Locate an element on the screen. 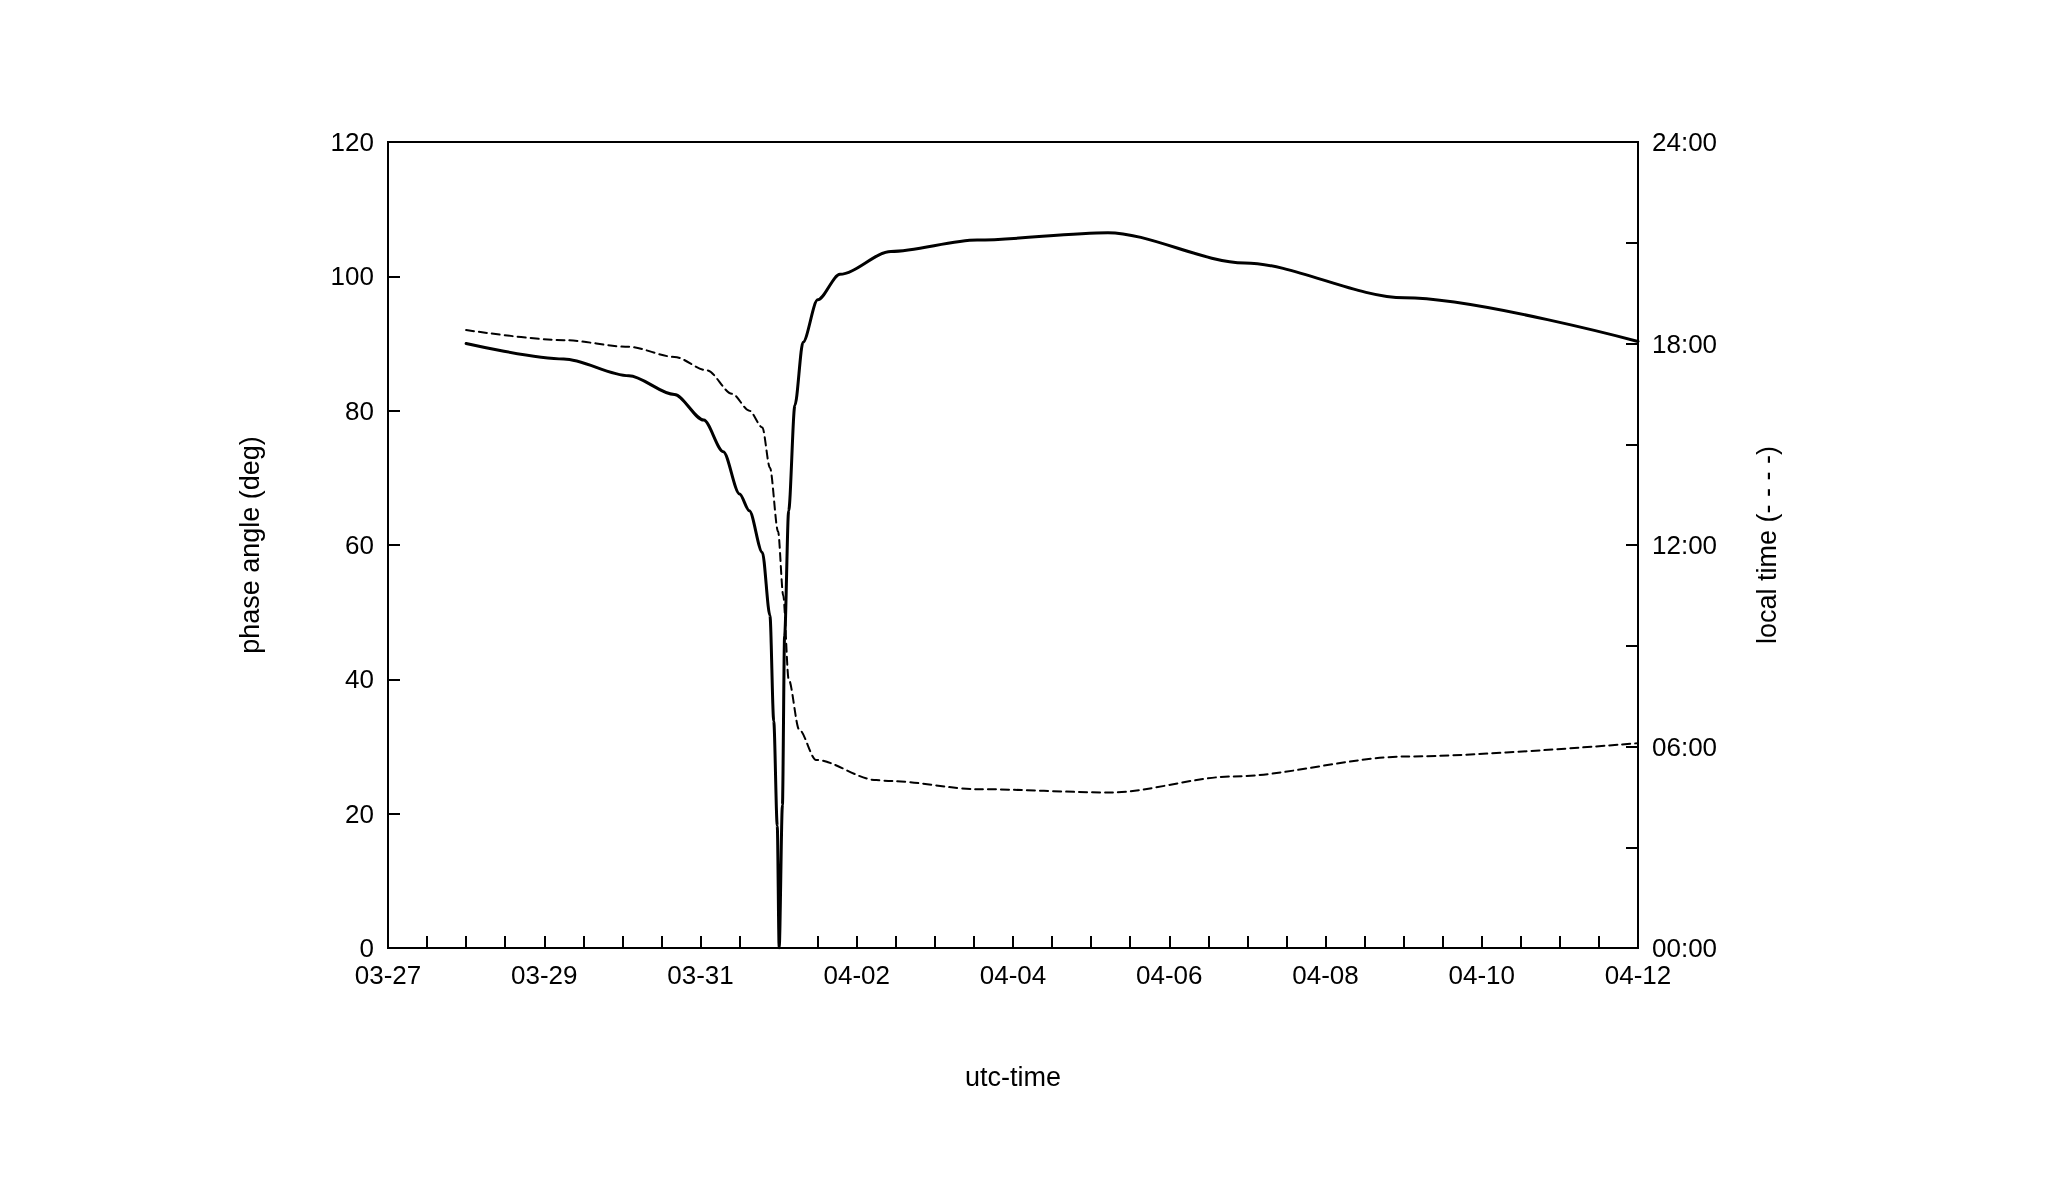 The width and height of the screenshot is (2057, 1200). y-tick-label: 120 is located at coordinates (352, 142).